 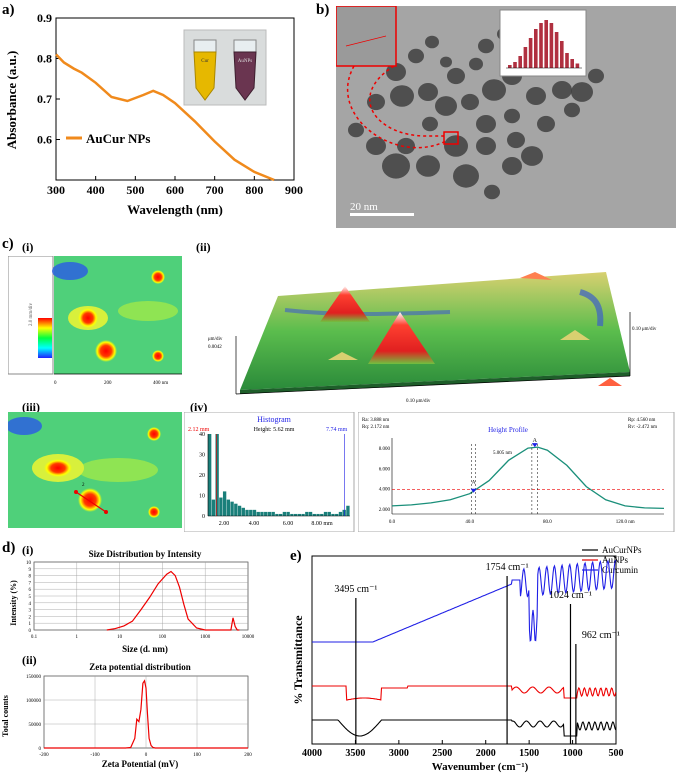 I want to click on hp-ytick-label: 2.000, so click(x=385, y=510).